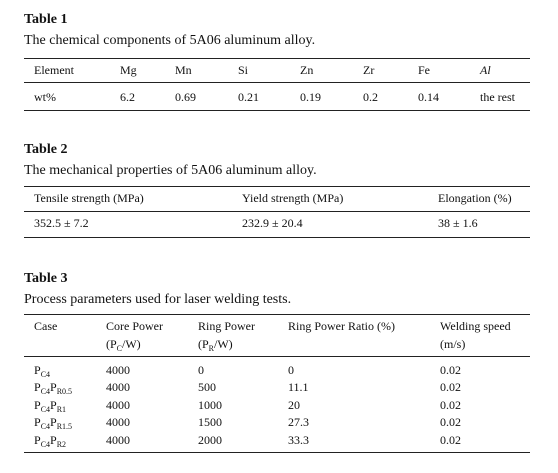 This screenshot has width=558, height=473. I want to click on column-header: Elongation (%), so click(475, 198).